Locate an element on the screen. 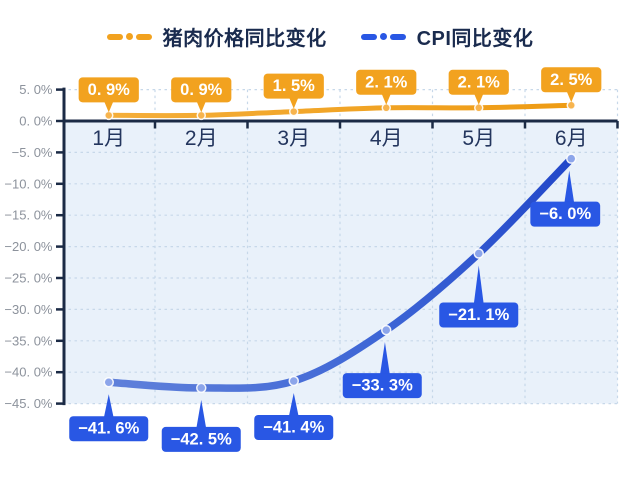 The height and width of the screenshot is (480, 640). legend-item-pork-price: 猪肉价格同比变化 is located at coordinates (216, 36).